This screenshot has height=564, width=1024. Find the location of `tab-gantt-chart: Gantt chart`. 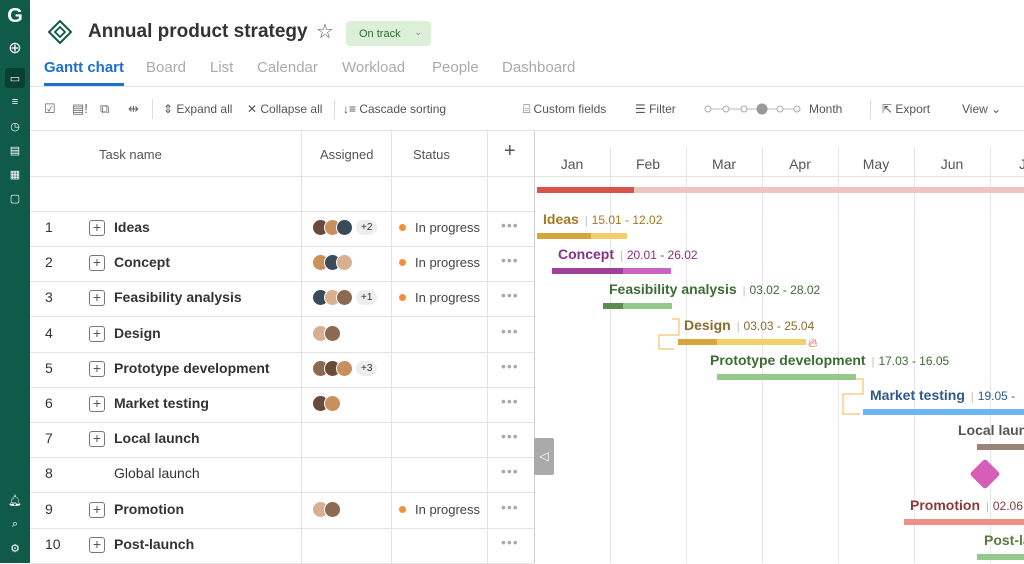

tab-gantt-chart: Gantt chart is located at coordinates (84, 67).